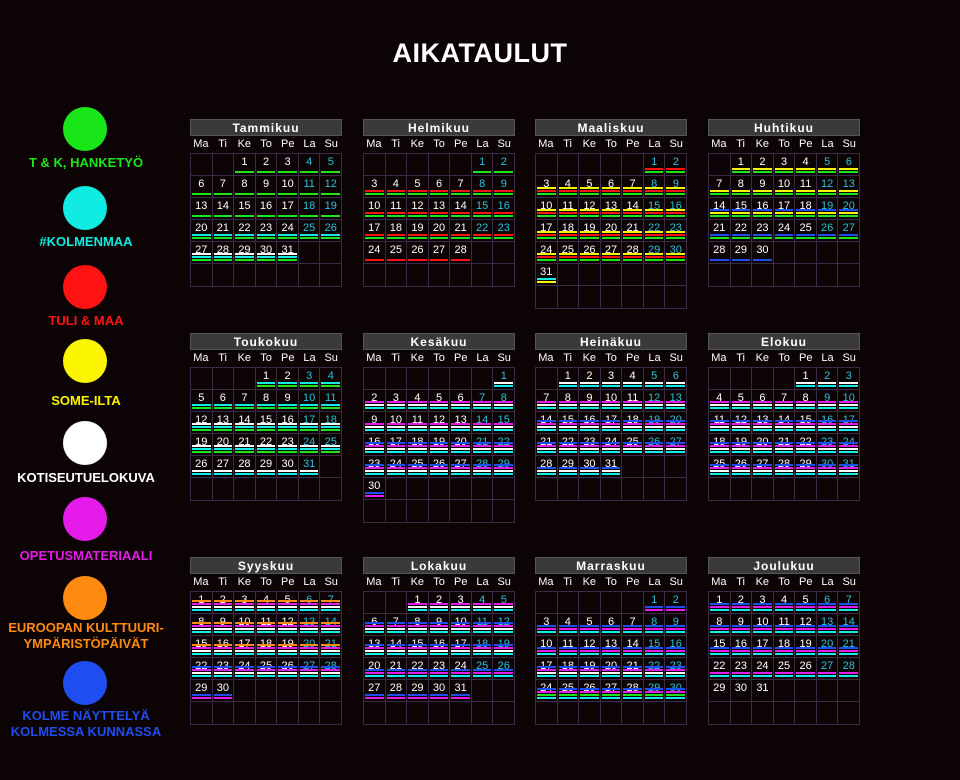 This screenshot has height=780, width=960. What do you see at coordinates (86, 162) in the screenshot?
I see `legend-label-0: T & K, HANKETYÖ` at bounding box center [86, 162].